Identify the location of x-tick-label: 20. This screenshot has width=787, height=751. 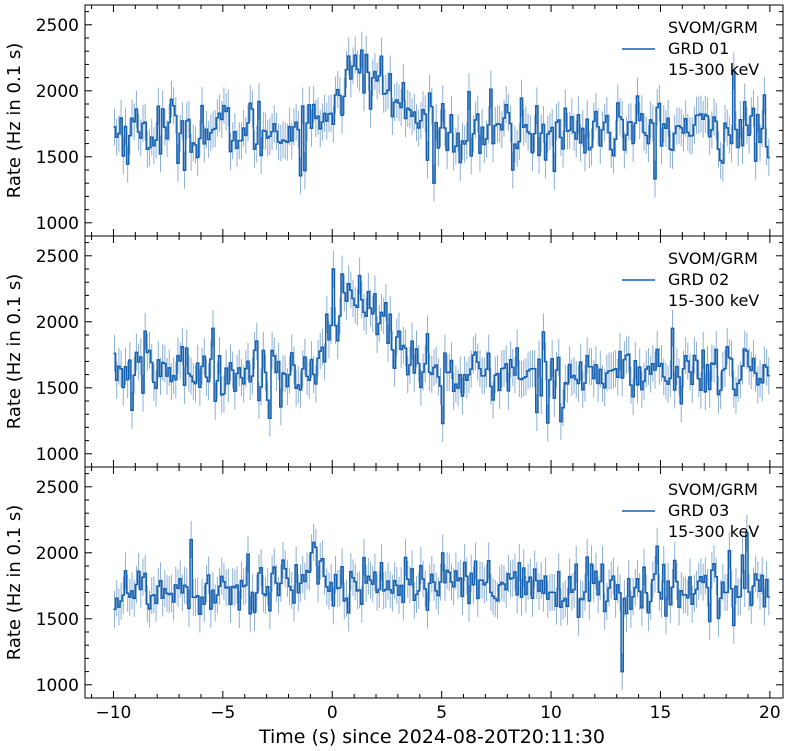
(770, 713).